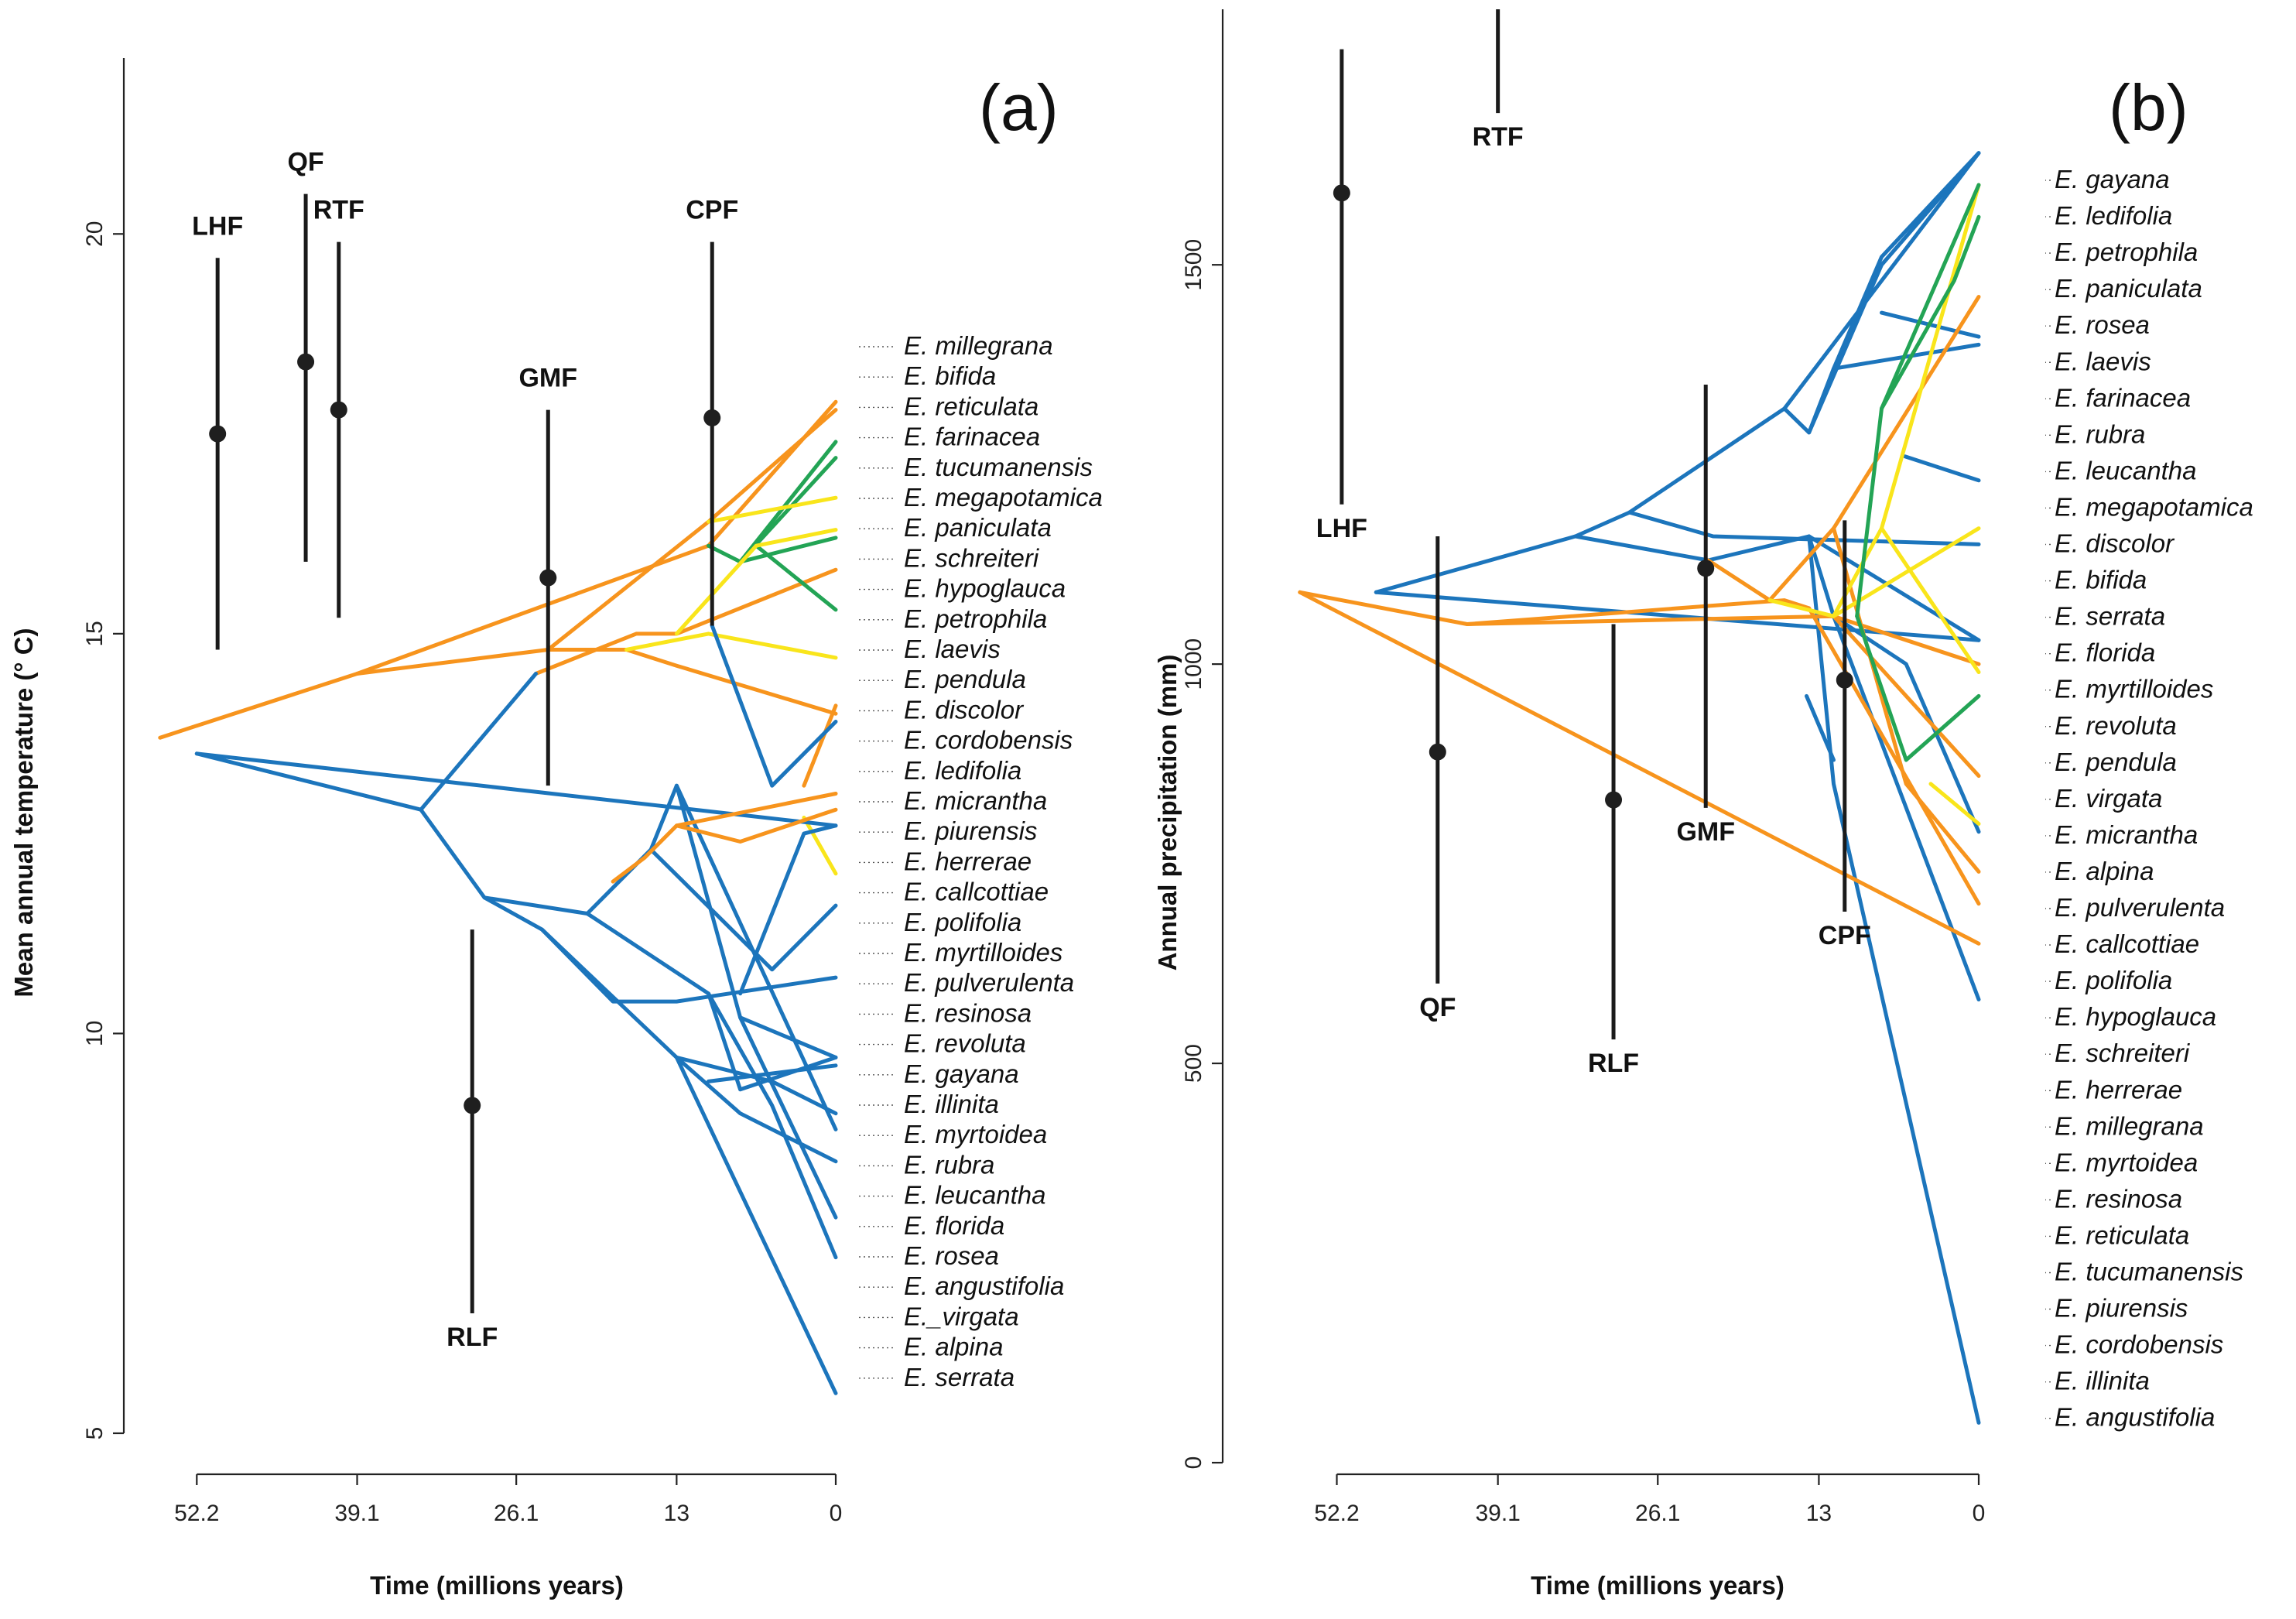 This screenshot has width=2296, height=1619. What do you see at coordinates (547, 378) in the screenshot?
I see `fossil-label-gmf: GMF` at bounding box center [547, 378].